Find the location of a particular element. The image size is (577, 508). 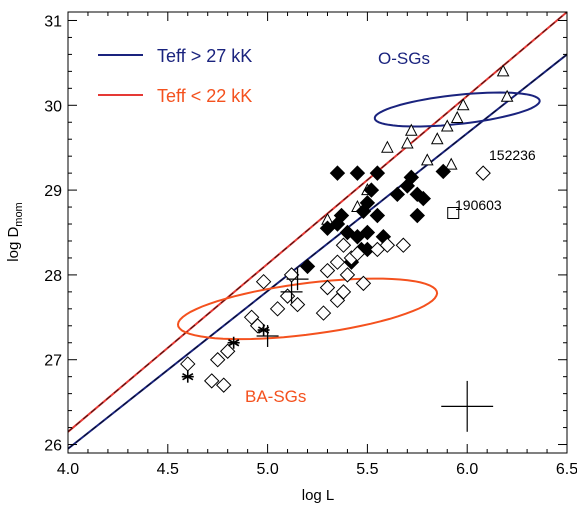

x-tick-label: 5.5 is located at coordinates (367, 469).